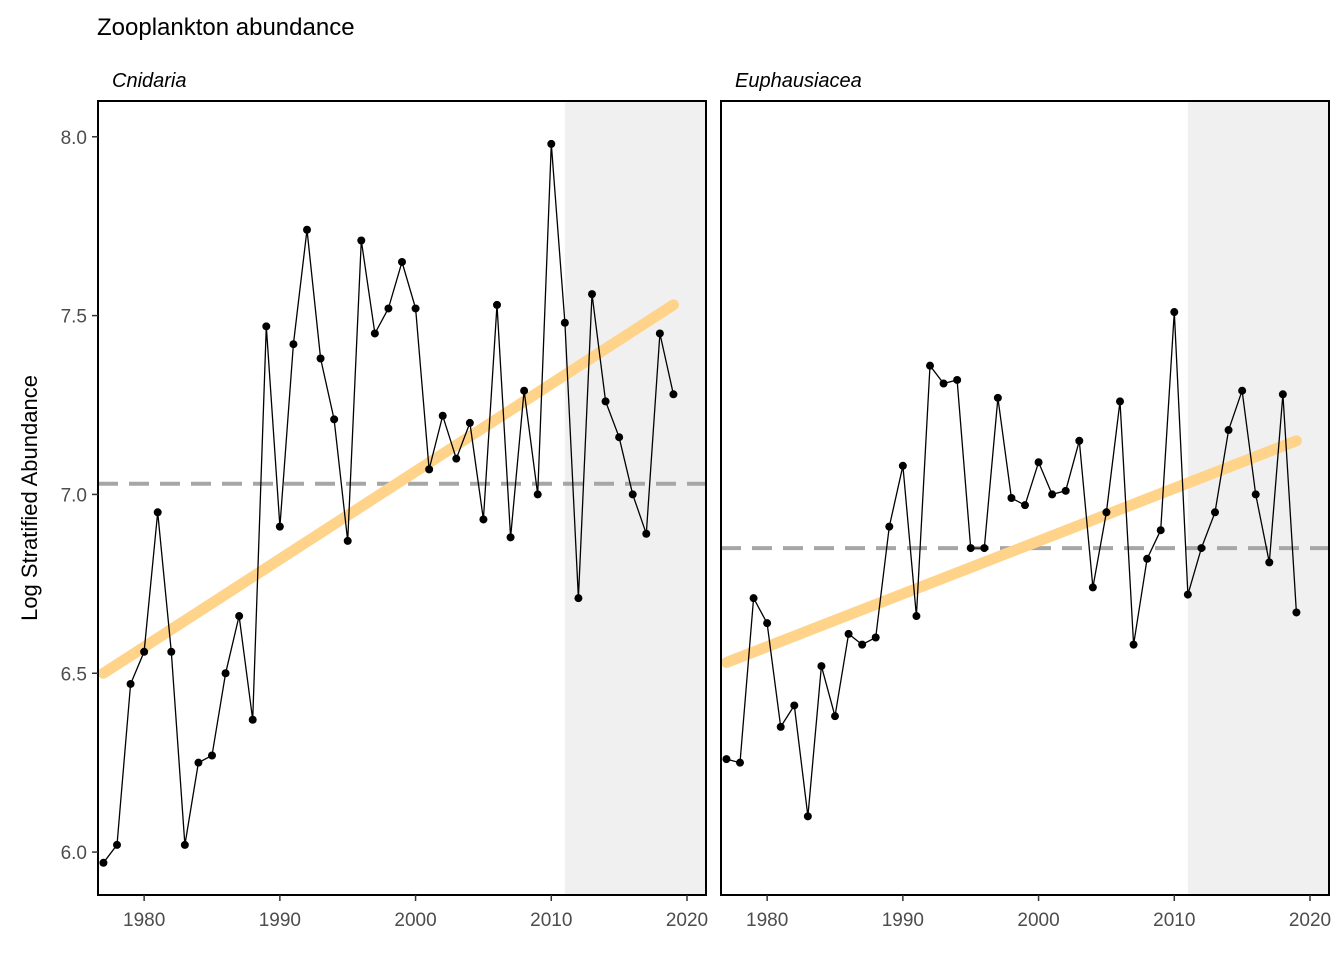 Image resolution: width=1344 pixels, height=960 pixels. I want to click on chart-title: Zooplankton abundance, so click(226, 27).